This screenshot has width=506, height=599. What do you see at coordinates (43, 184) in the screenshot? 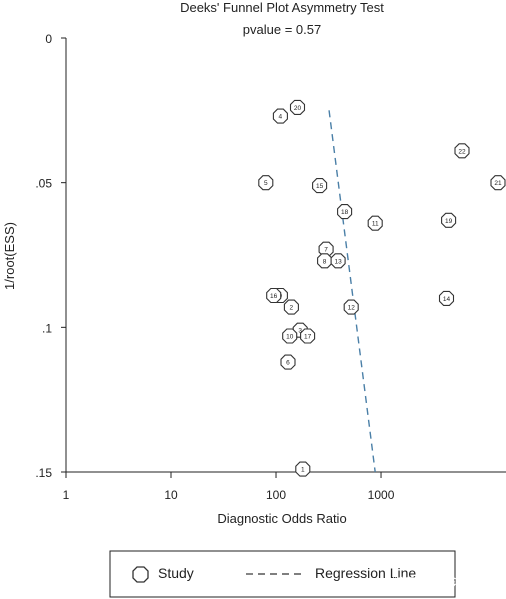
I see `y-tick-label: .05` at bounding box center [43, 184].